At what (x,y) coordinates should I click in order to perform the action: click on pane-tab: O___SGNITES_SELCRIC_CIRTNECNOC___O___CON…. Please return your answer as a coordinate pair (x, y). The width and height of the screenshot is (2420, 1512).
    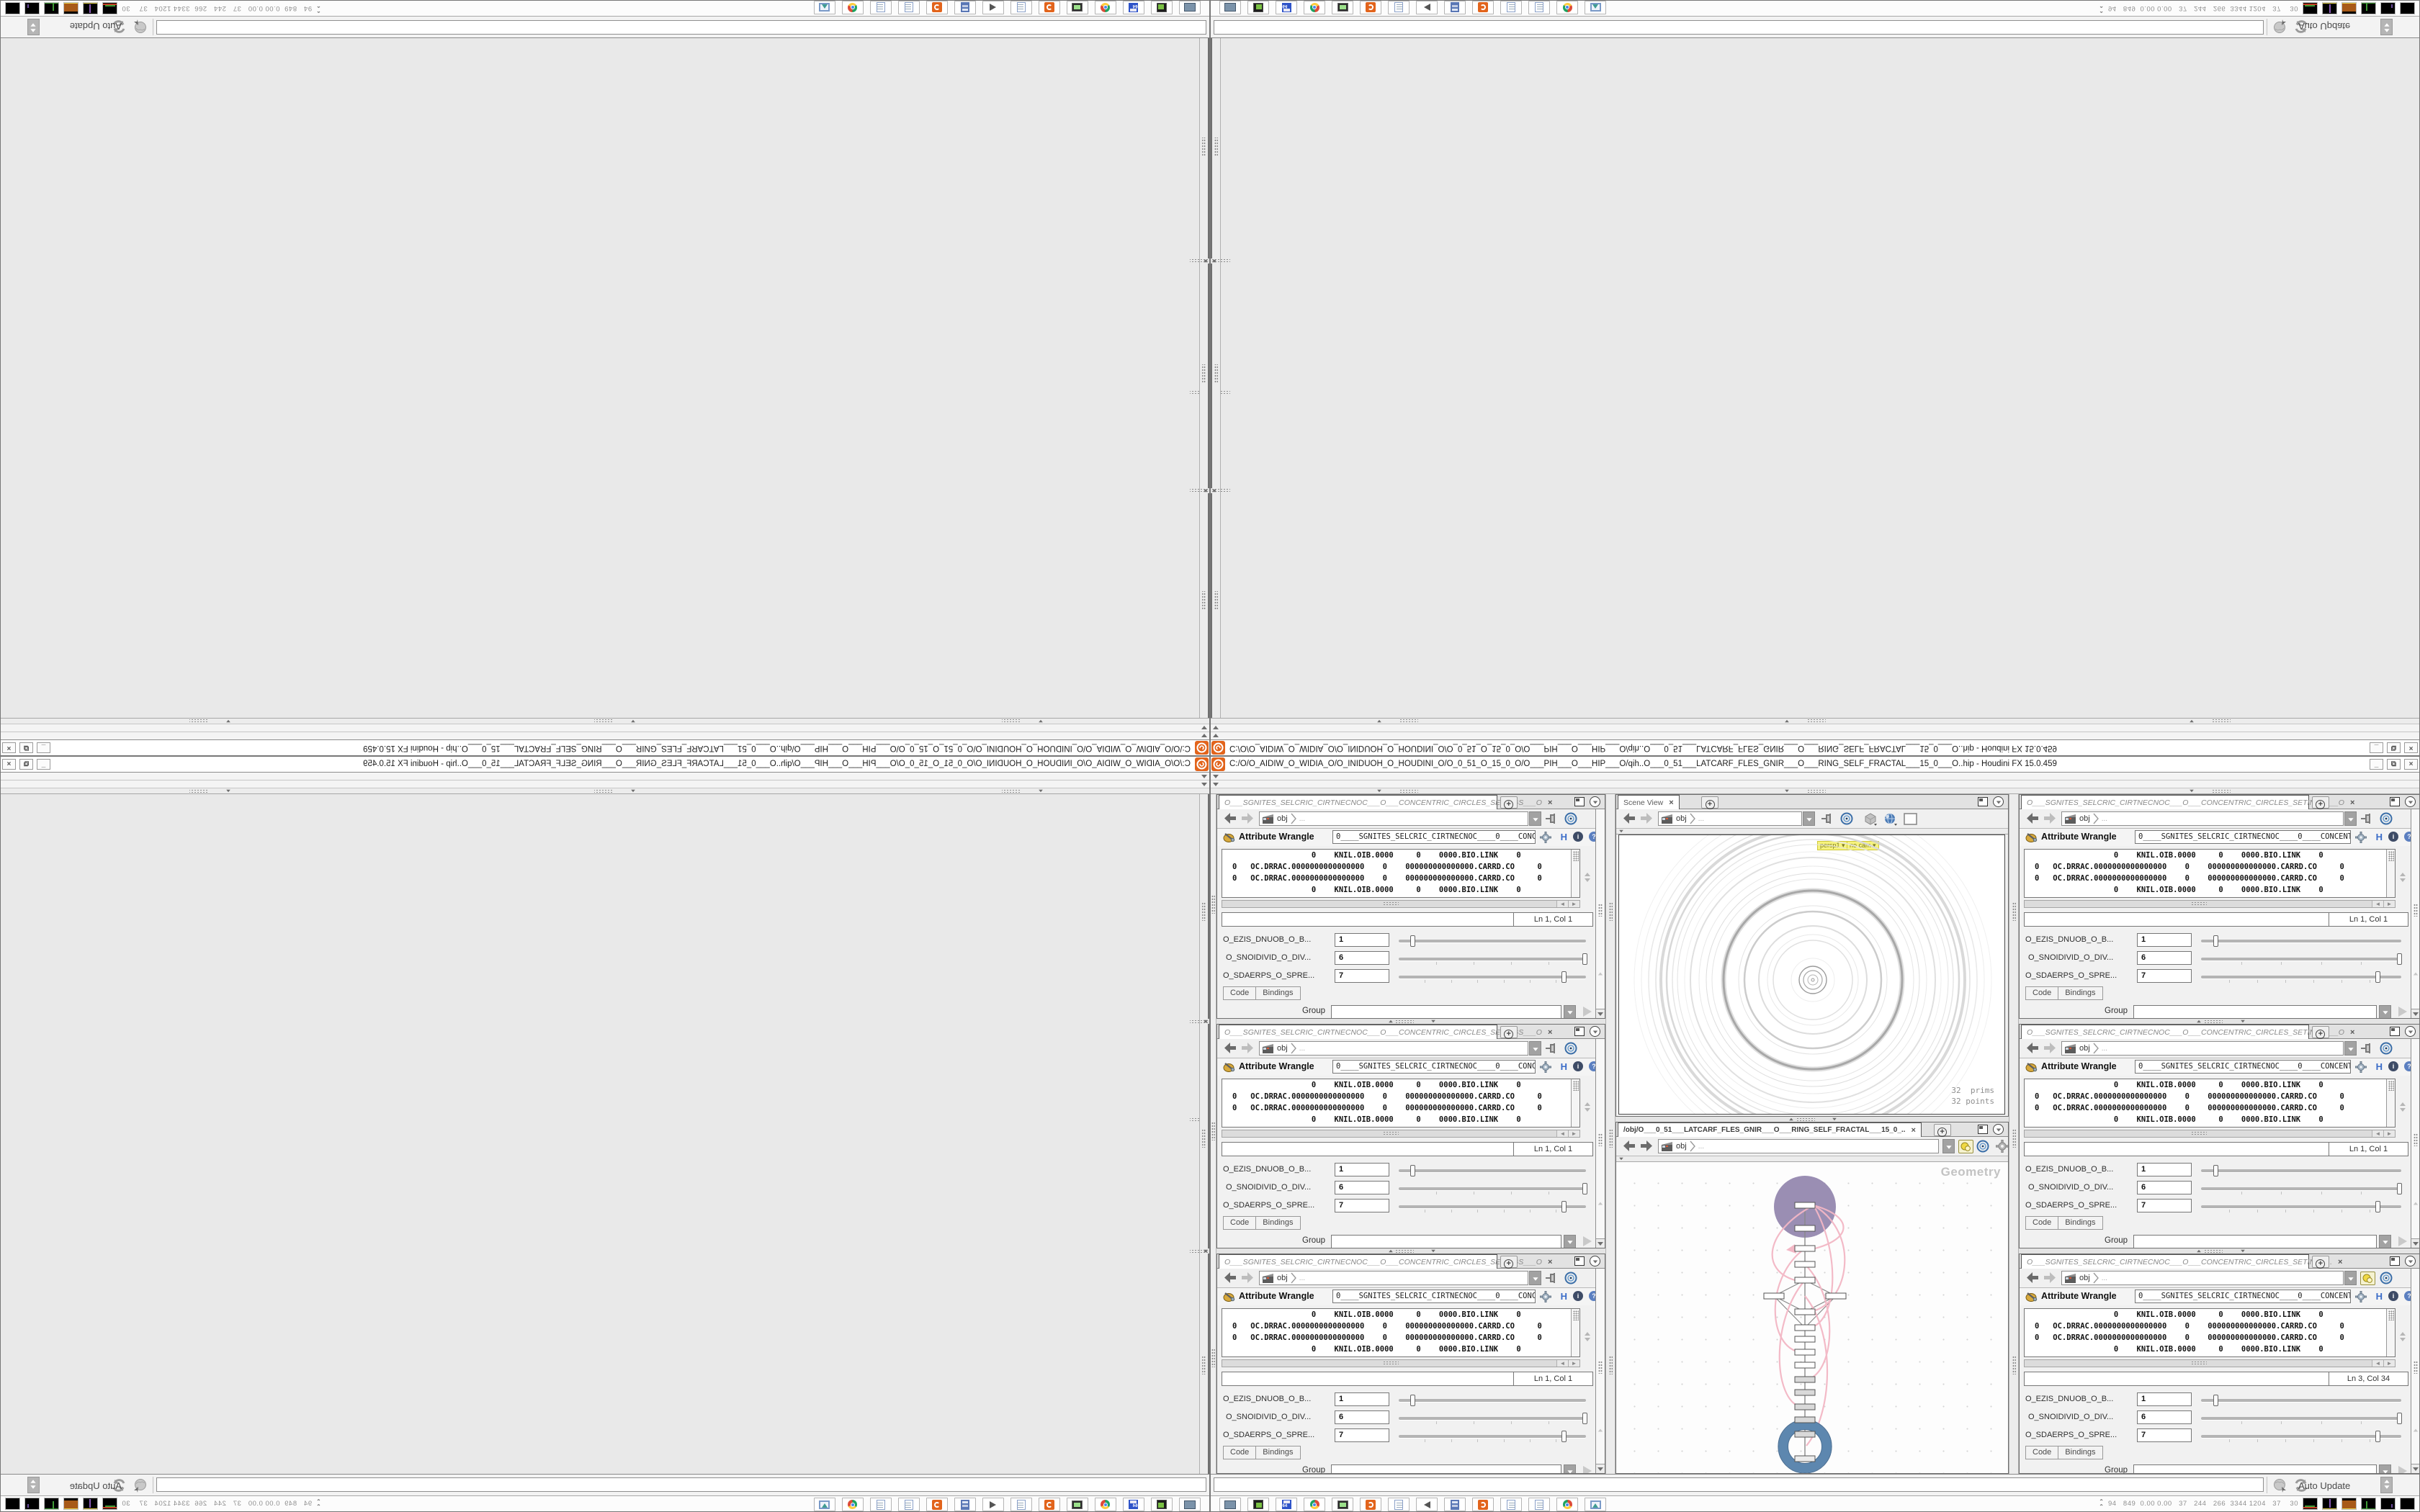
    Looking at the image, I should click on (2181, 1261).